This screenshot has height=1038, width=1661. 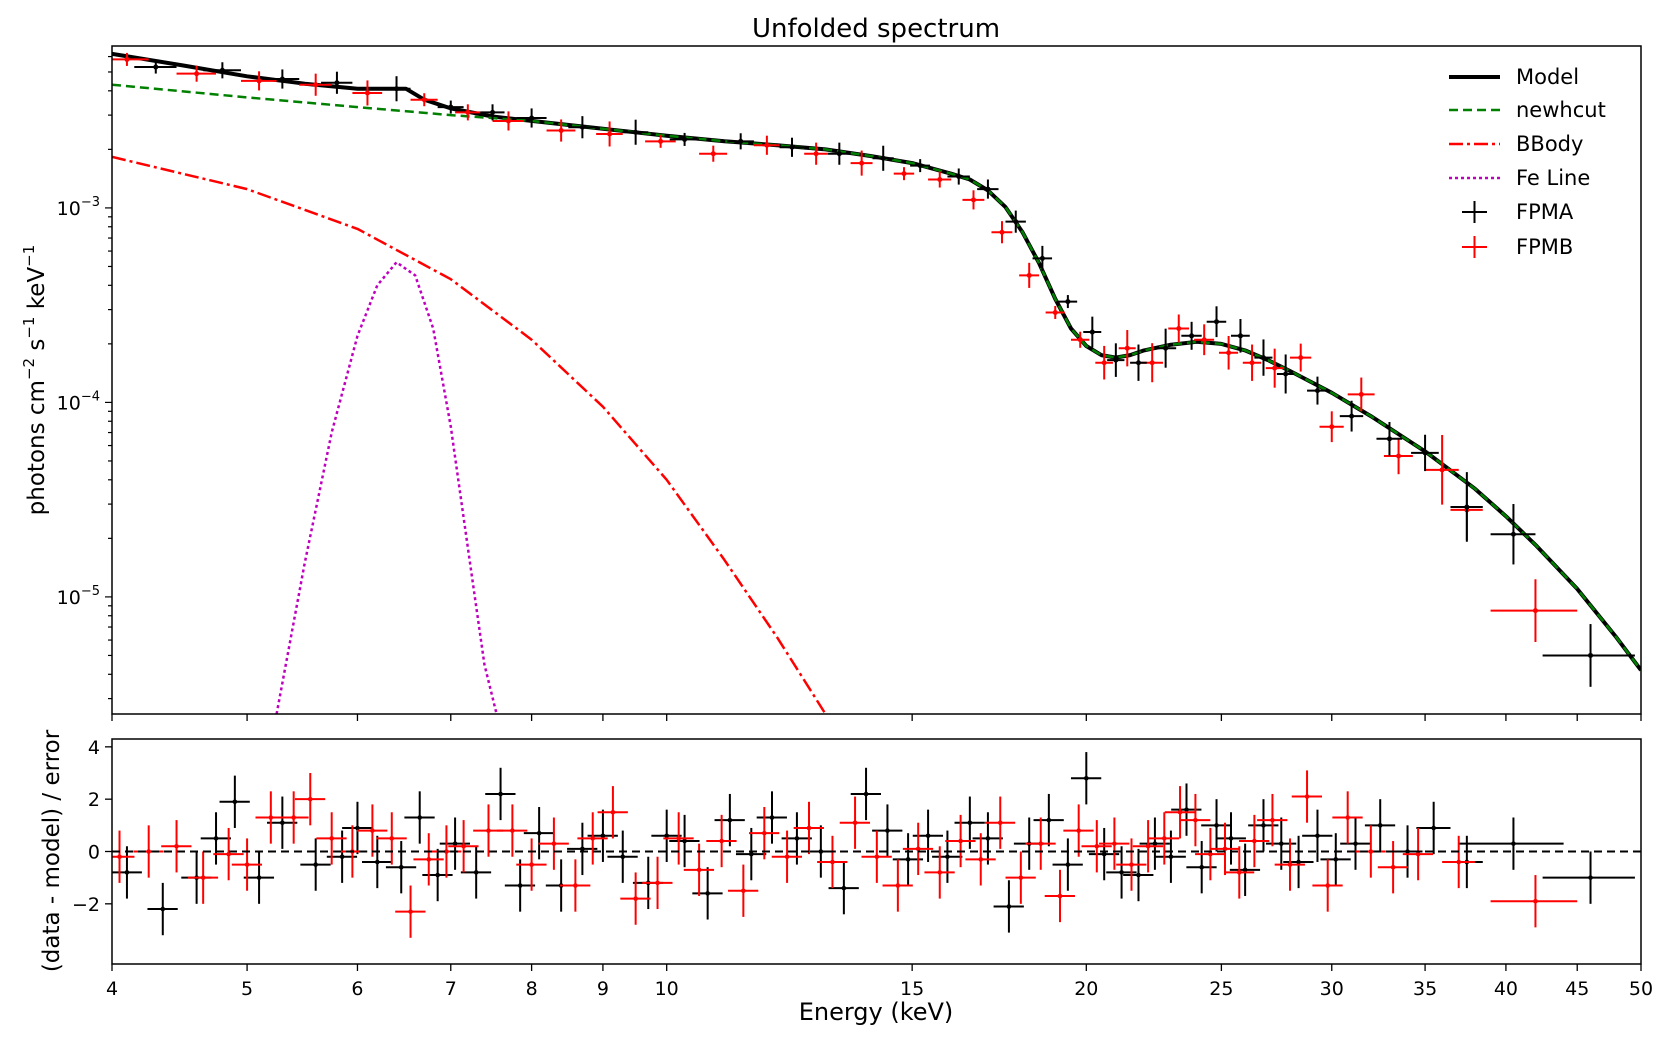 What do you see at coordinates (1332, 989) in the screenshot?
I see `x-tick-label: 30` at bounding box center [1332, 989].